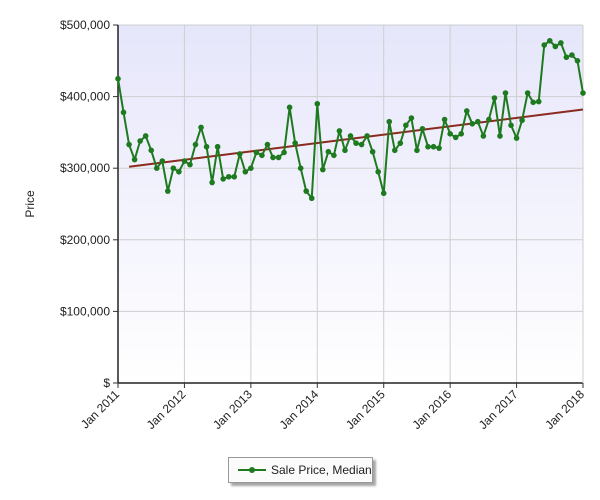  I want to click on legend-swatch-icon, so click(252, 470).